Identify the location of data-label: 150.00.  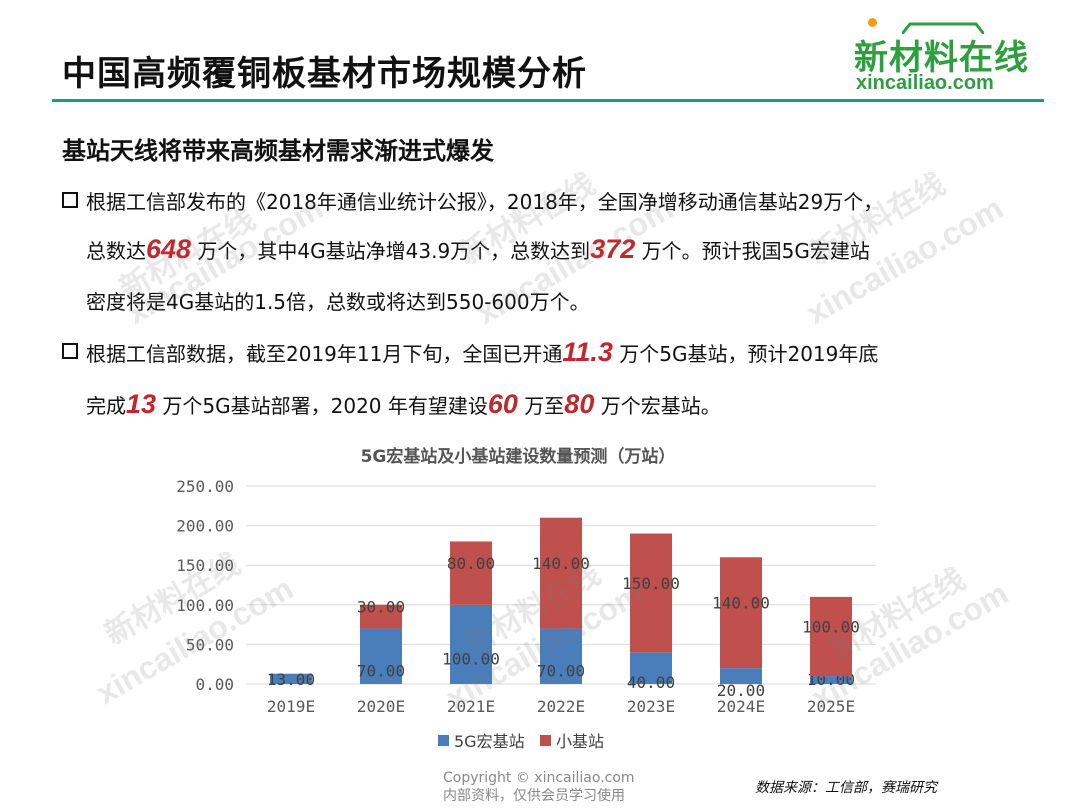
(651, 583).